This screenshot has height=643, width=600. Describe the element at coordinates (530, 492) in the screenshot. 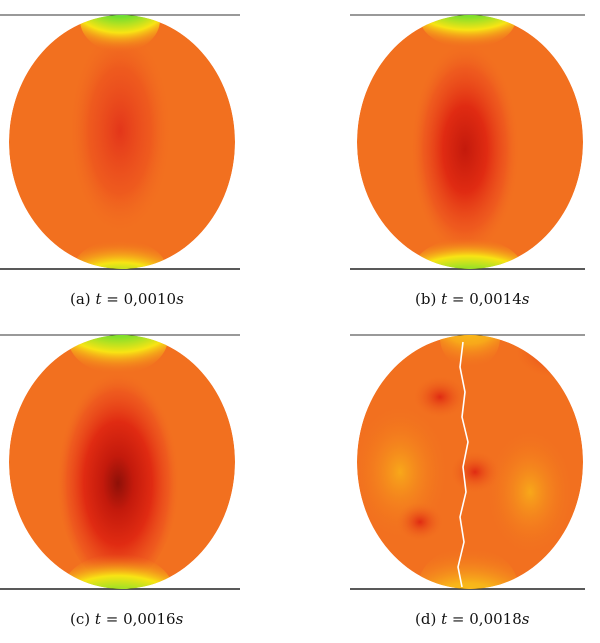

I see `light-patch` at that location.